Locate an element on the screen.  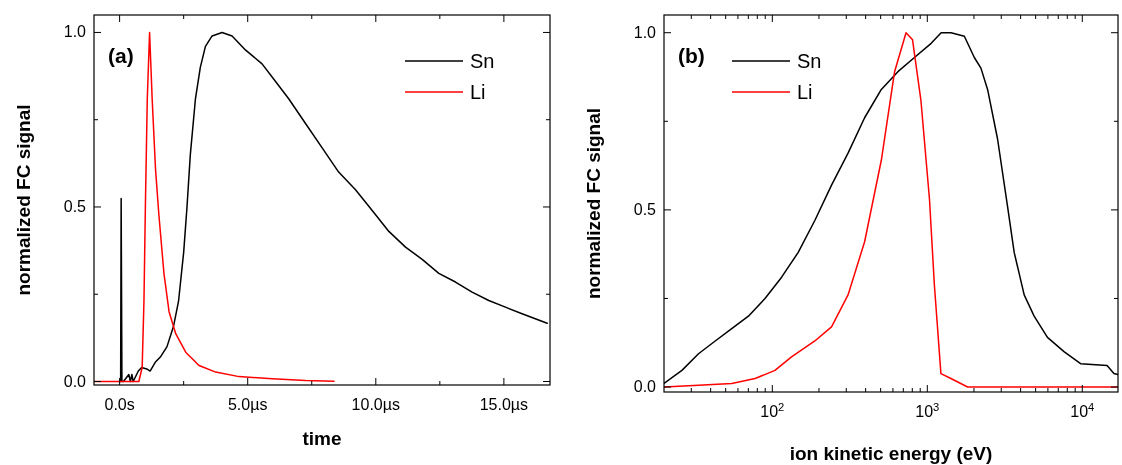
x-axis-title: ion kinetic energy (eV) is located at coordinates (891, 453).